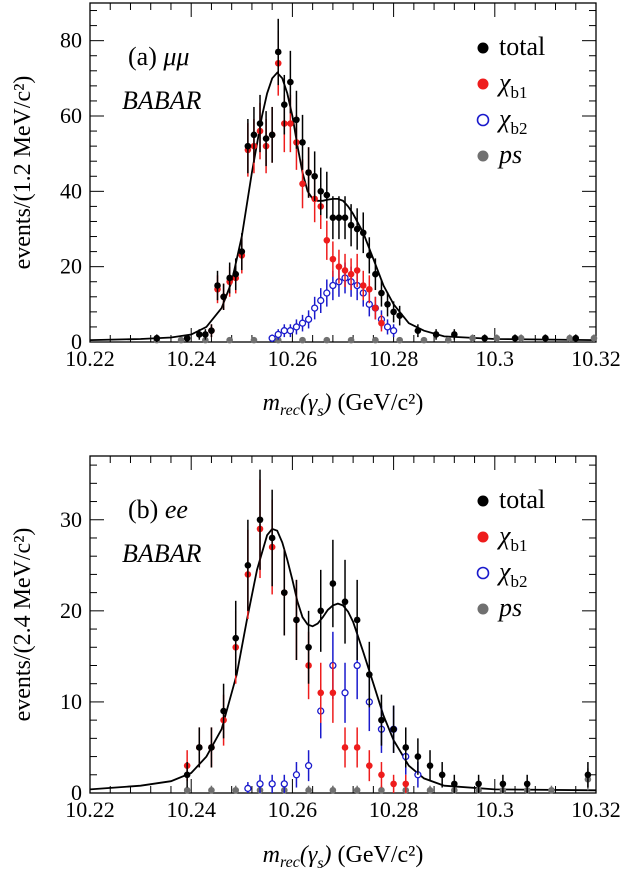 This screenshot has height=883, width=621. Describe the element at coordinates (501, 121) in the screenshot. I see `legend-entry: χb2` at that location.